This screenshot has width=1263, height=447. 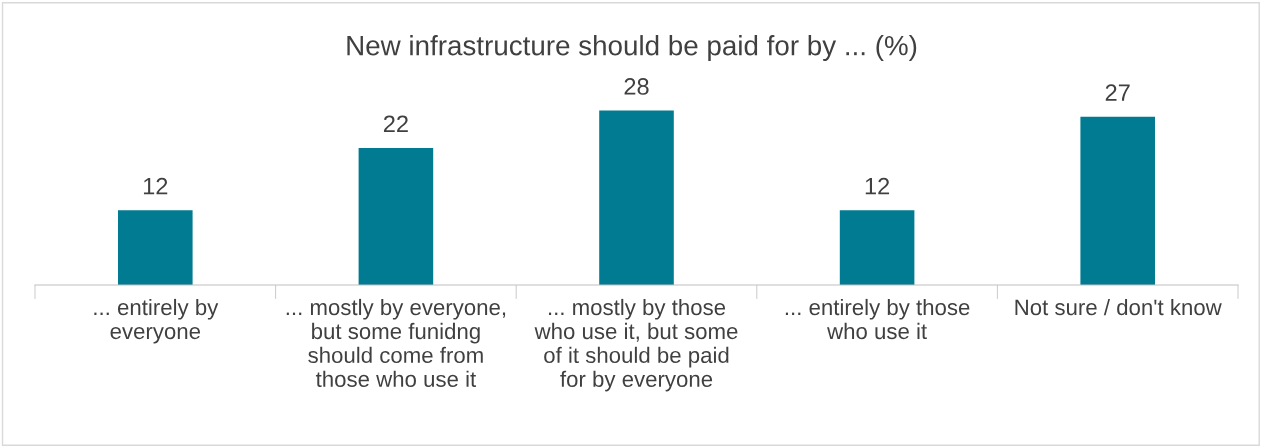 I want to click on x-tick-label: ... mostly by those who use it, but some of it should be paid for by everyone, so click(x=636, y=345).